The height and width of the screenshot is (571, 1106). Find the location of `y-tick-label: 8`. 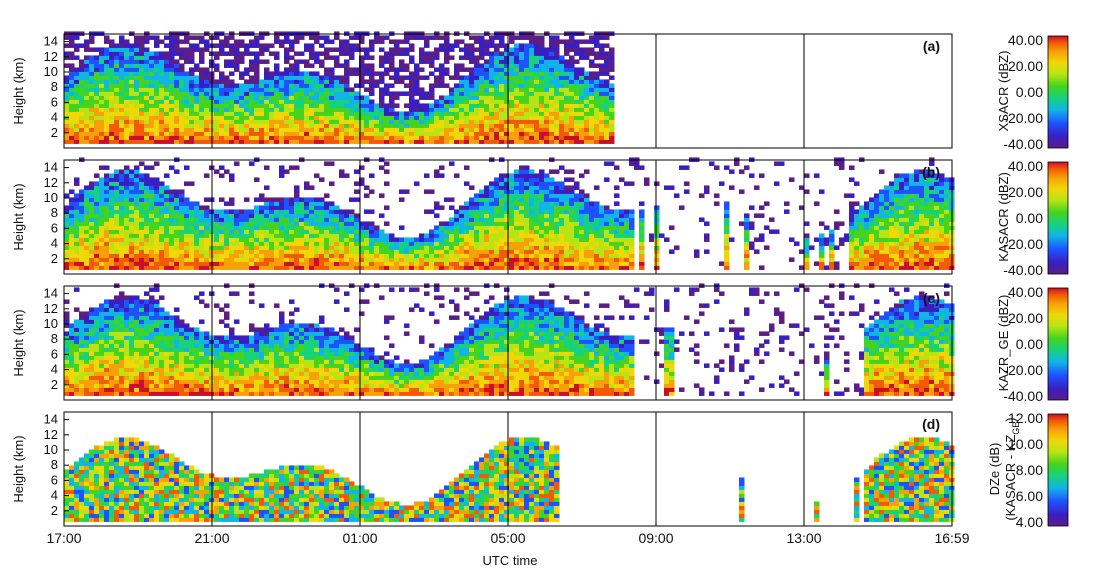

y-tick-label: 8 is located at coordinates (54, 86).